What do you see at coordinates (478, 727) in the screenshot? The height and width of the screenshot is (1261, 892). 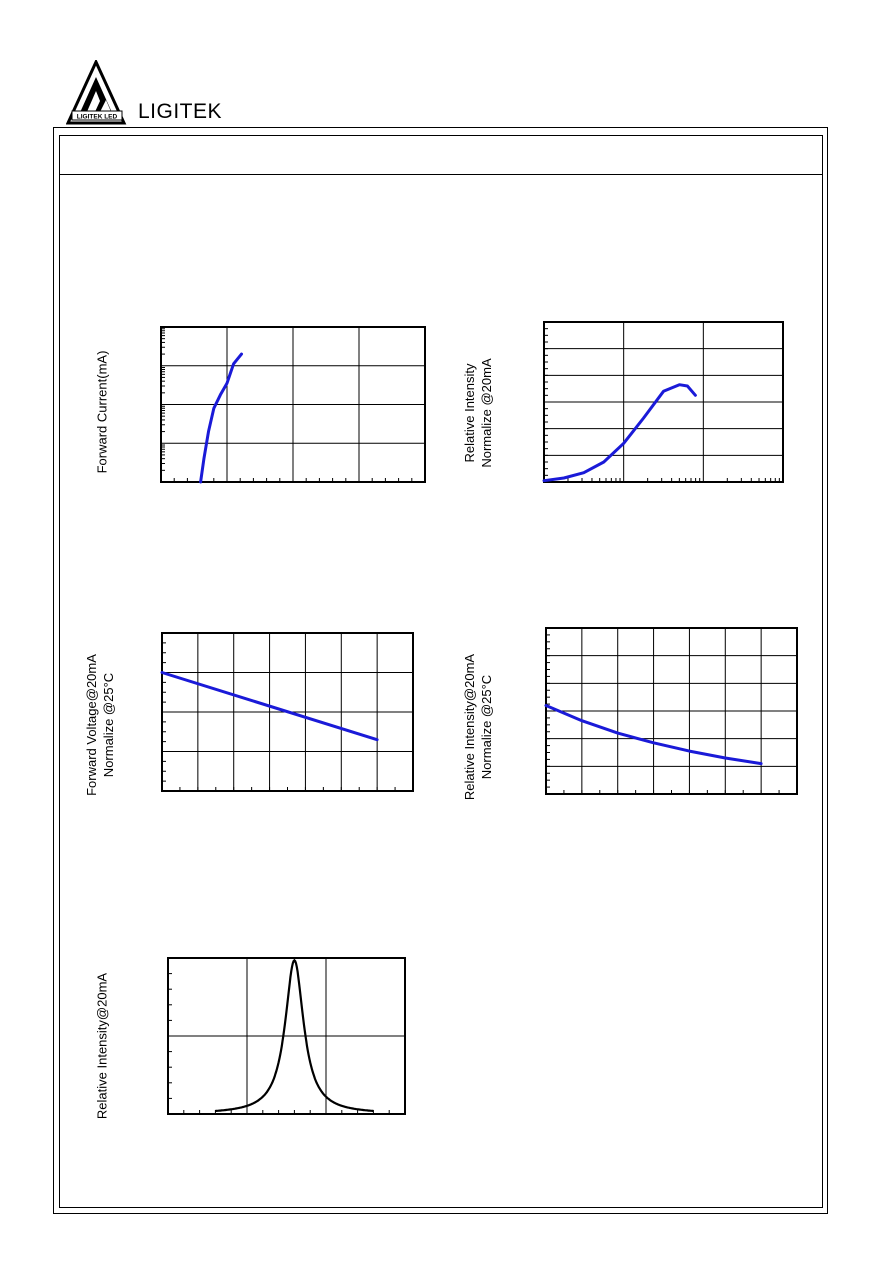 I see `chart4-ylabel: Relative Intensity@20mA Normalize @25°C` at bounding box center [478, 727].